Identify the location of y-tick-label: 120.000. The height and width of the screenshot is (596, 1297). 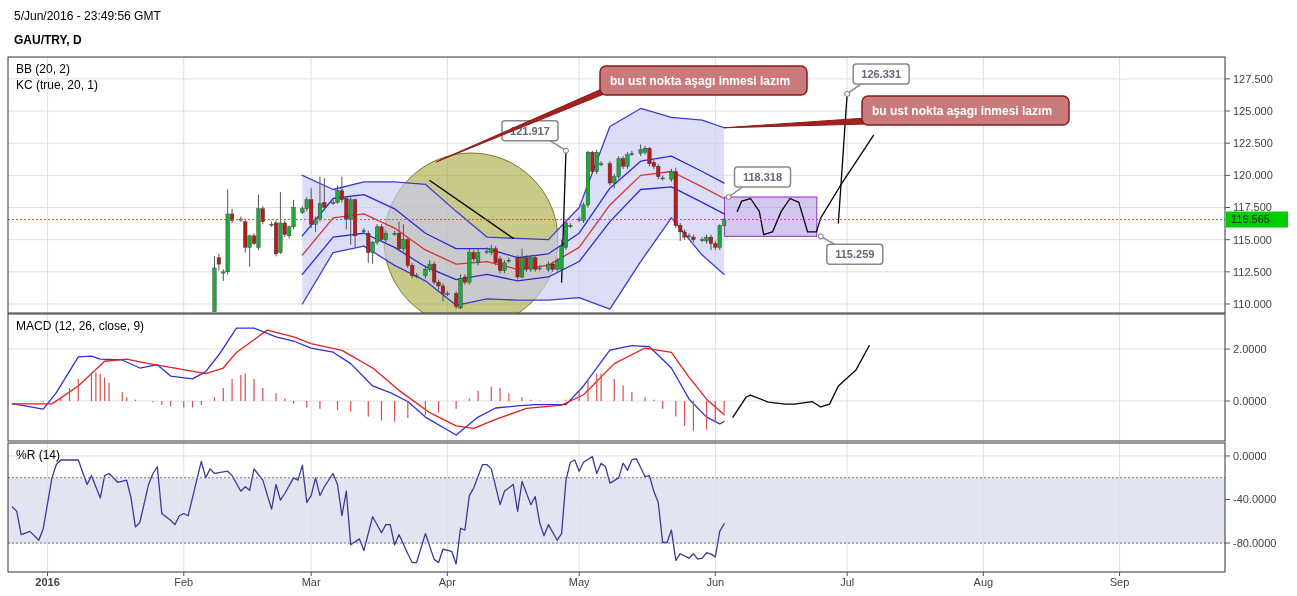
(1253, 175).